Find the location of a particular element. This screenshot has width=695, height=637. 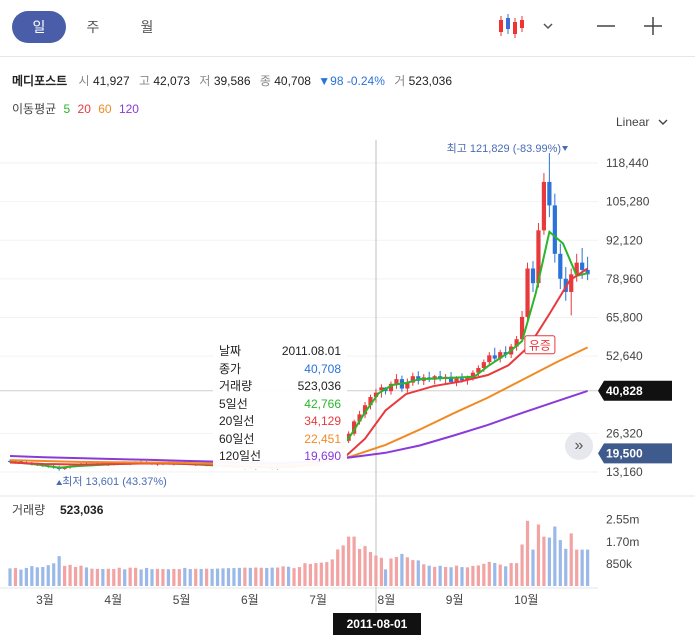

y-tick-label: 105,280 is located at coordinates (628, 202).